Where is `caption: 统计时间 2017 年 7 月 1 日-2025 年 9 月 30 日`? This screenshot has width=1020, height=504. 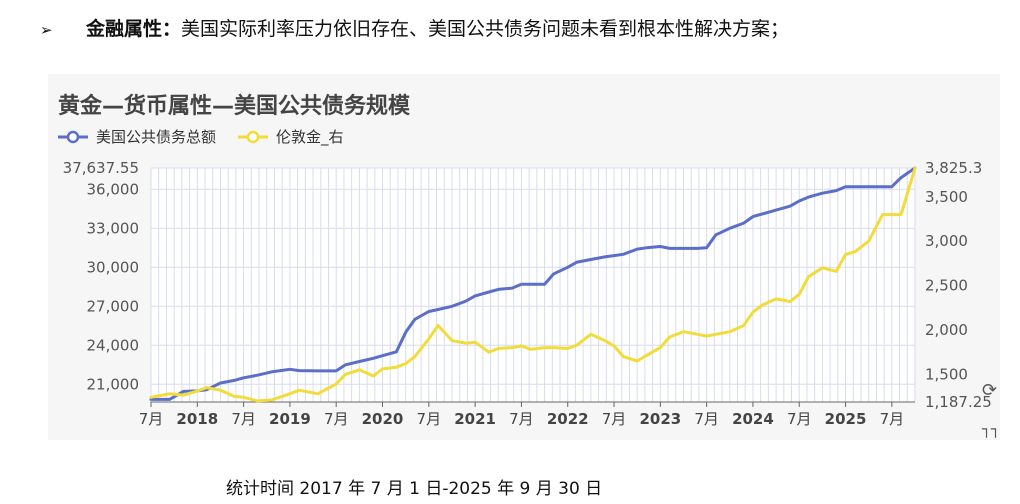 caption: 统计时间 2017 年 7 月 1 日-2025 年 9 月 30 日 is located at coordinates (414, 489).